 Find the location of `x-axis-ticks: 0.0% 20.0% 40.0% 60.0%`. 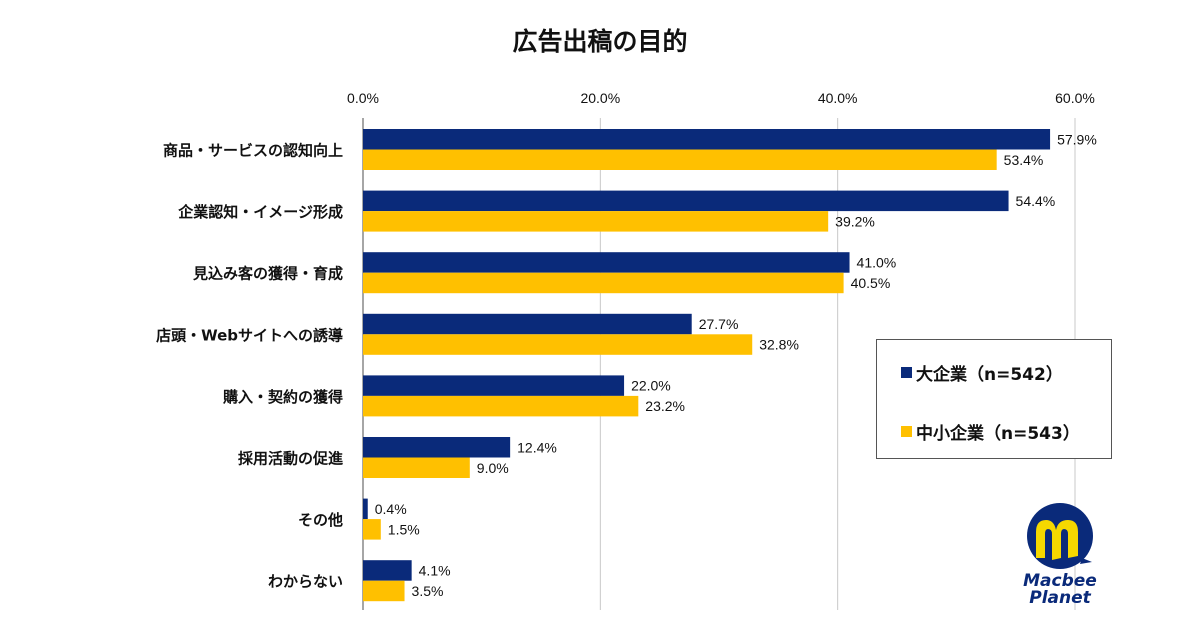

x-axis-ticks: 0.0% 20.0% 40.0% 60.0% is located at coordinates (721, 98).